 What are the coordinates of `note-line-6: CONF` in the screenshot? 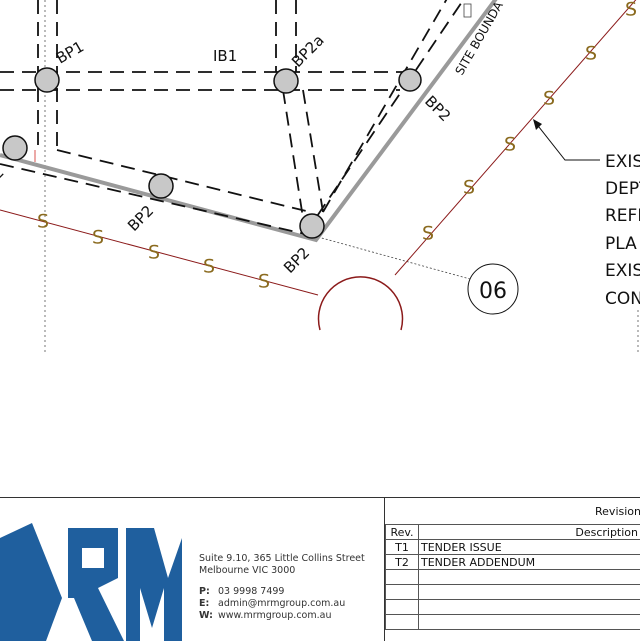 It's located at (622, 299).